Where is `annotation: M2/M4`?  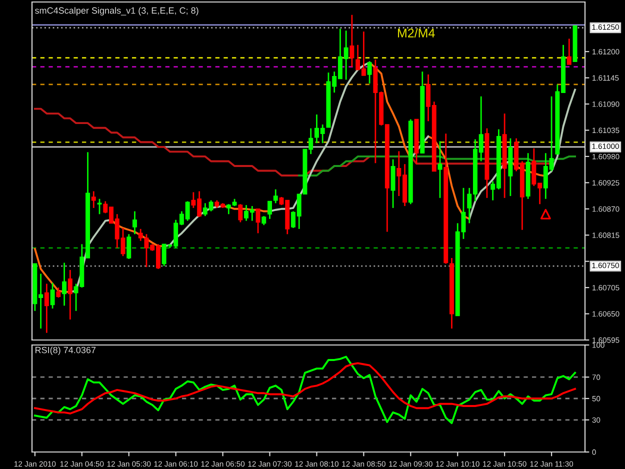
annotation: M2/M4 is located at coordinates (416, 33).